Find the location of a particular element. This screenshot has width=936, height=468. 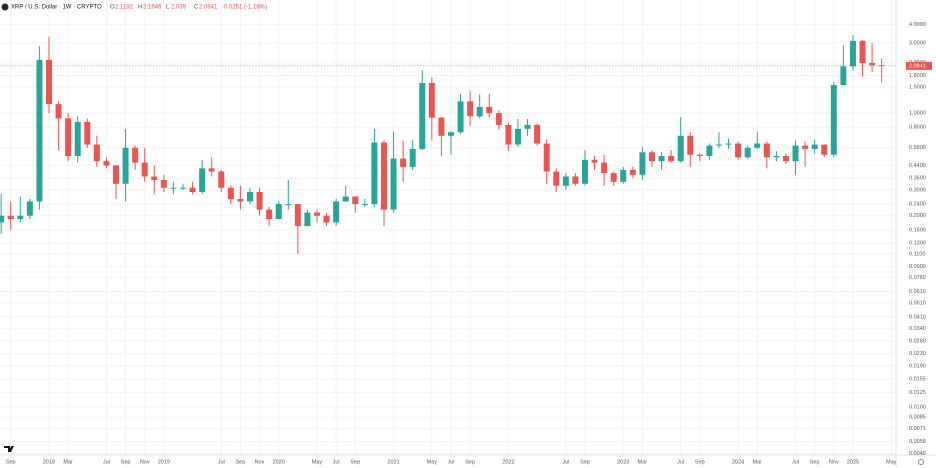

x-tick-label: 2019 is located at coordinates (164, 462).